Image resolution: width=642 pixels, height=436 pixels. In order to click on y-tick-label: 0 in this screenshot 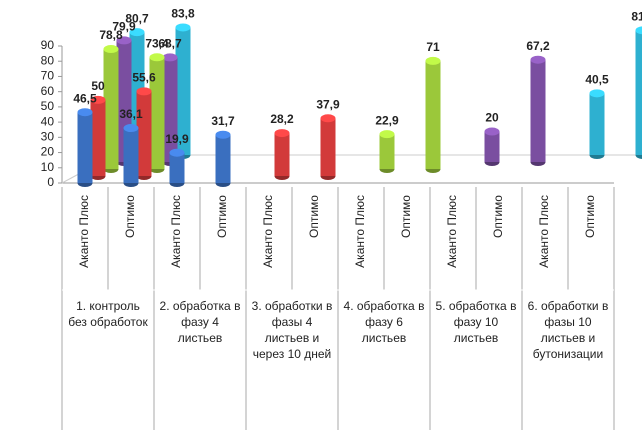, I will do `click(50, 182)`.